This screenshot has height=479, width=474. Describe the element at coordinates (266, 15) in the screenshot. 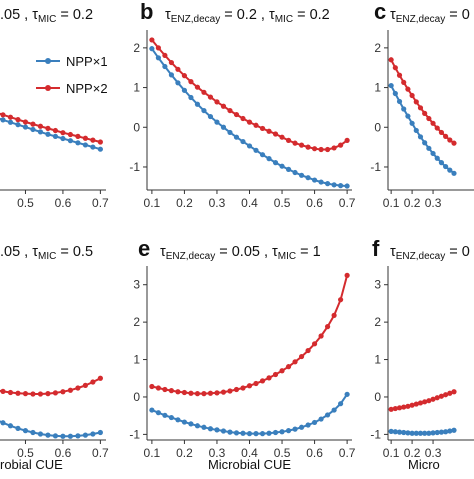

I see `title-text: , τ` at that location.